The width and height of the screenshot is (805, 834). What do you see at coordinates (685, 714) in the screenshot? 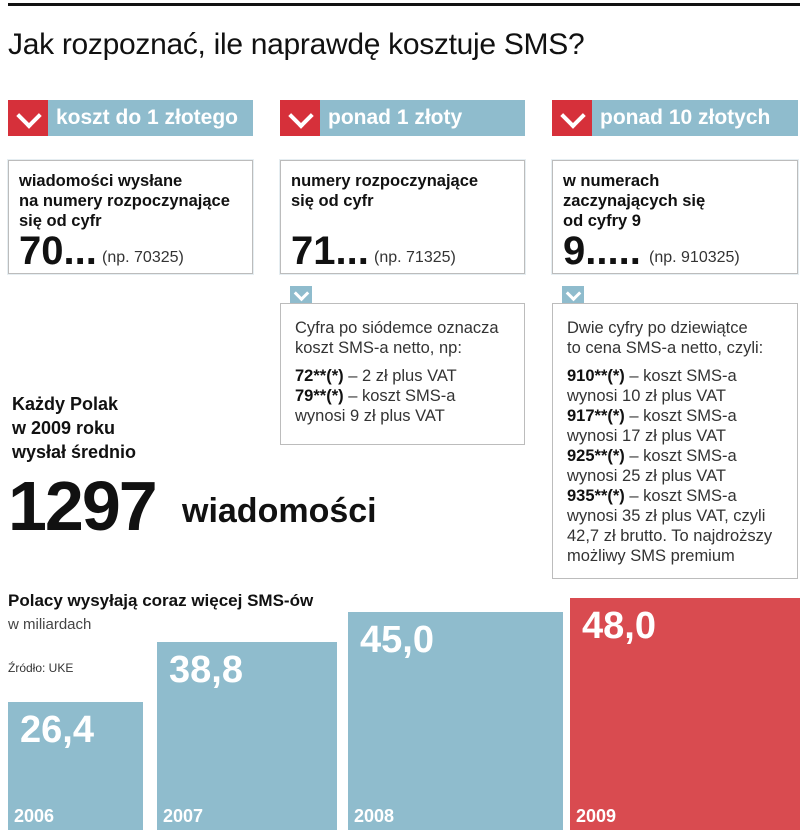
I see `bar-2009` at bounding box center [685, 714].